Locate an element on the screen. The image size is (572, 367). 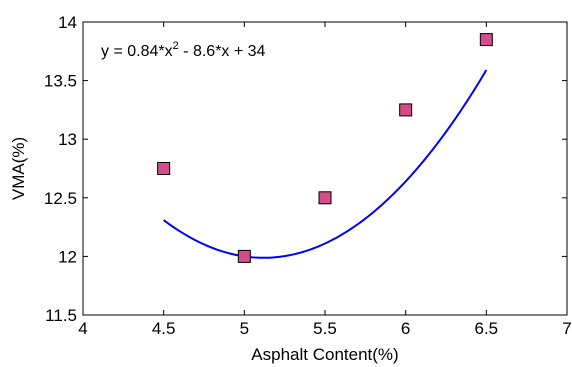
equation-superscript: 2 is located at coordinates (176, 46).